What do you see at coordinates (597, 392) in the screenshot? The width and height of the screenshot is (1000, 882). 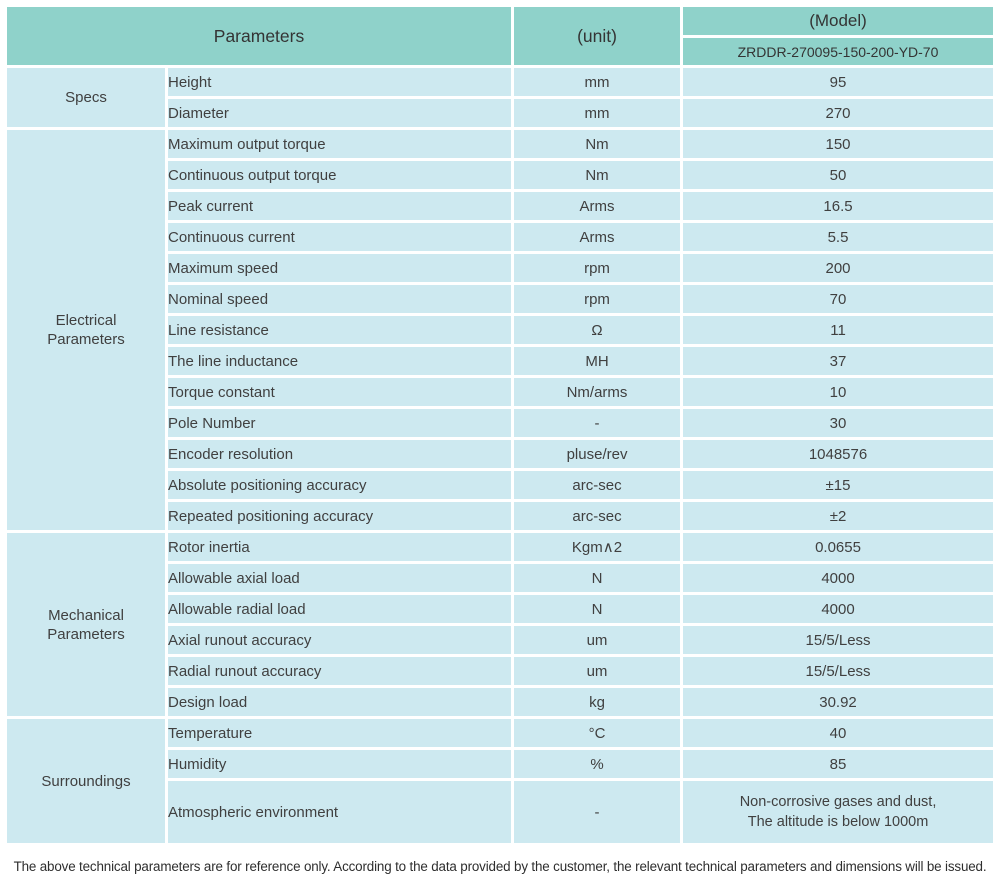 I see `unit-cell: Nm/arms` at bounding box center [597, 392].